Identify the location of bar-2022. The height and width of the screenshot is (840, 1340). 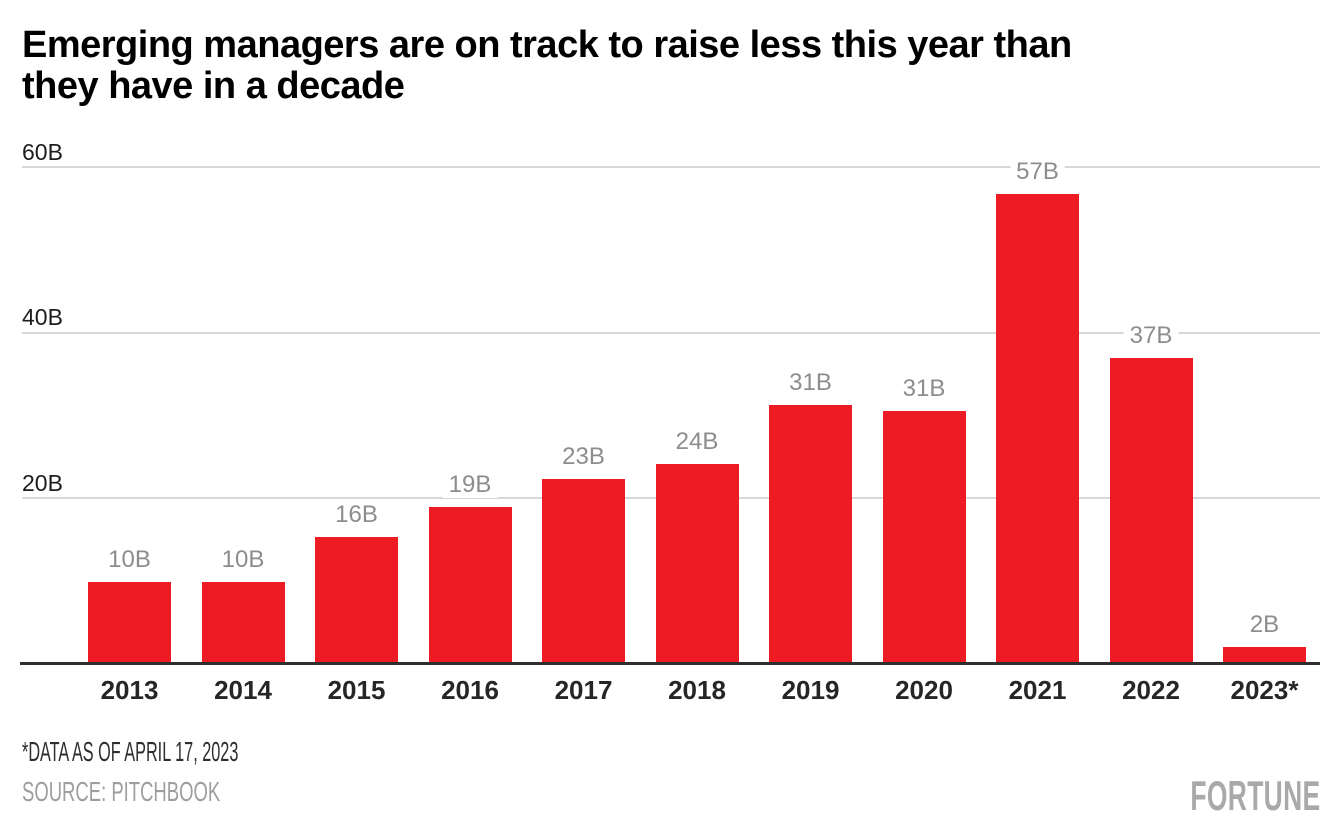
(1151, 511).